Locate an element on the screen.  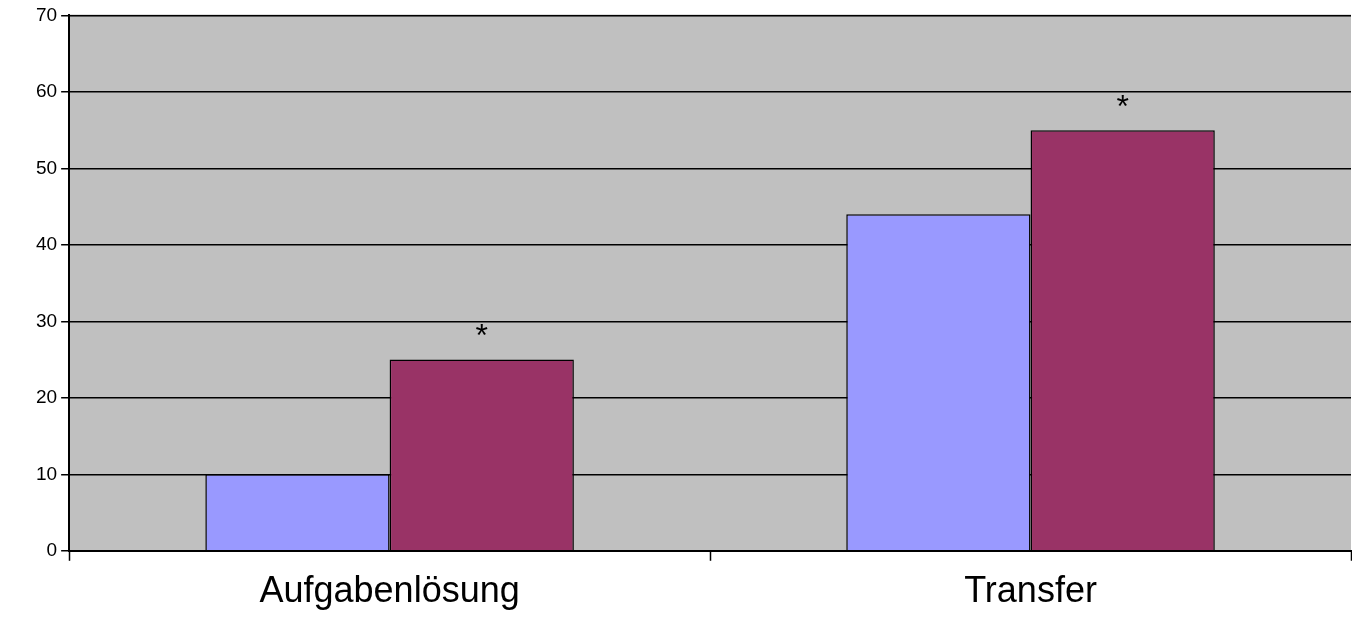
y-tick-label: 50 is located at coordinates (46, 167).